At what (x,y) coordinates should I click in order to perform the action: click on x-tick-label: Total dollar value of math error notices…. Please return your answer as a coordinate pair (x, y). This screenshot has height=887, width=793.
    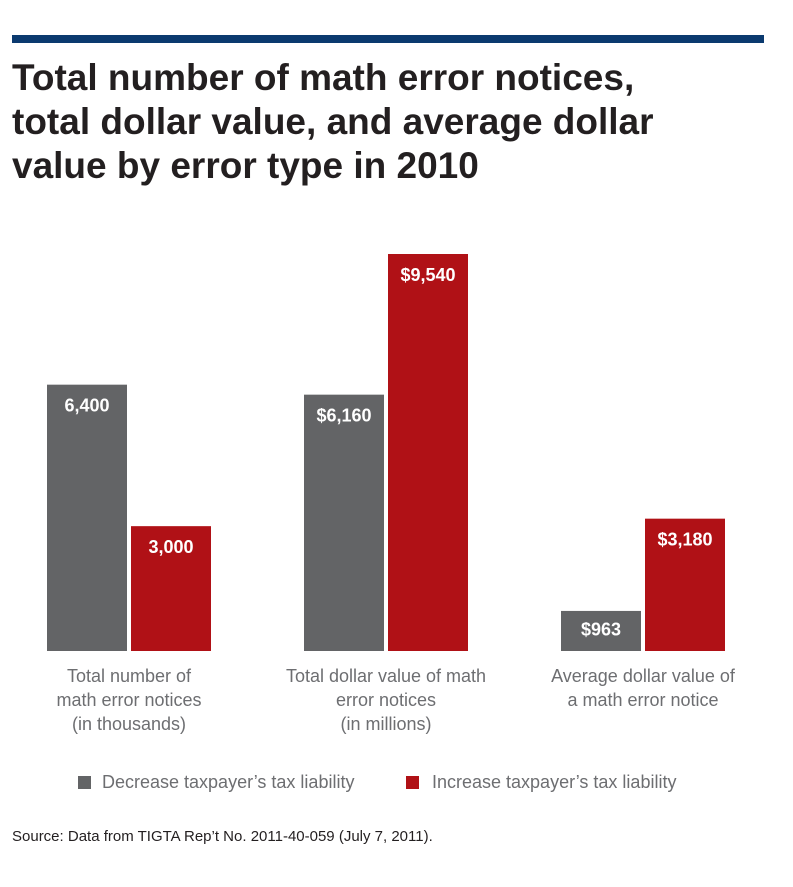
    Looking at the image, I should click on (386, 700).